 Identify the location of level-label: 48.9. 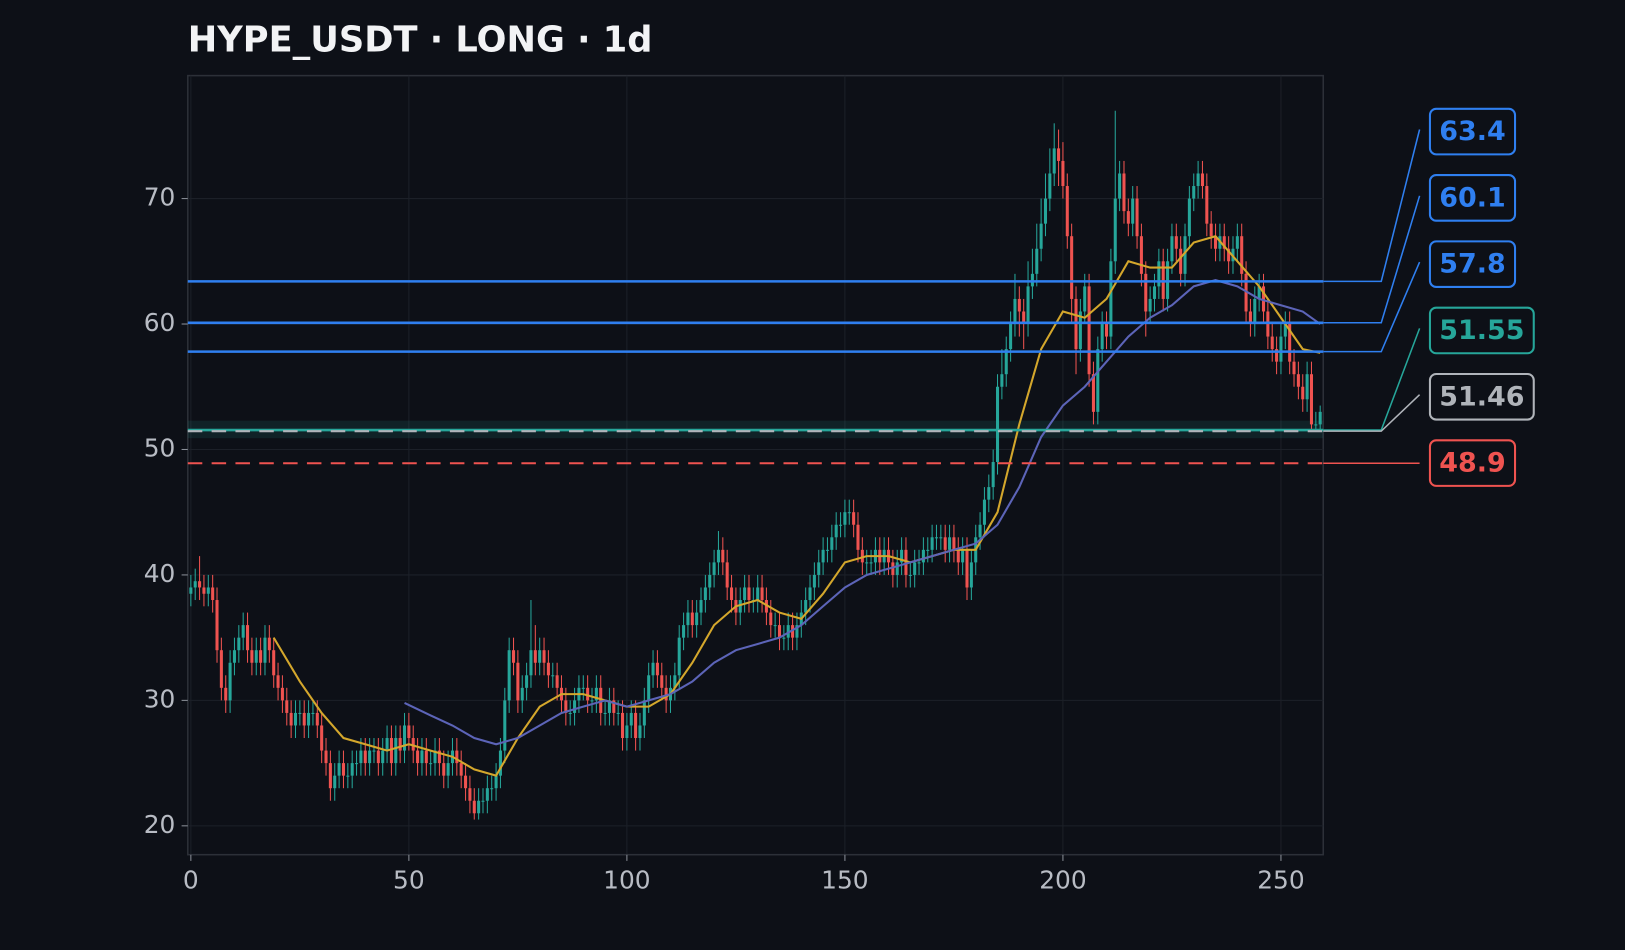
(1472, 463).